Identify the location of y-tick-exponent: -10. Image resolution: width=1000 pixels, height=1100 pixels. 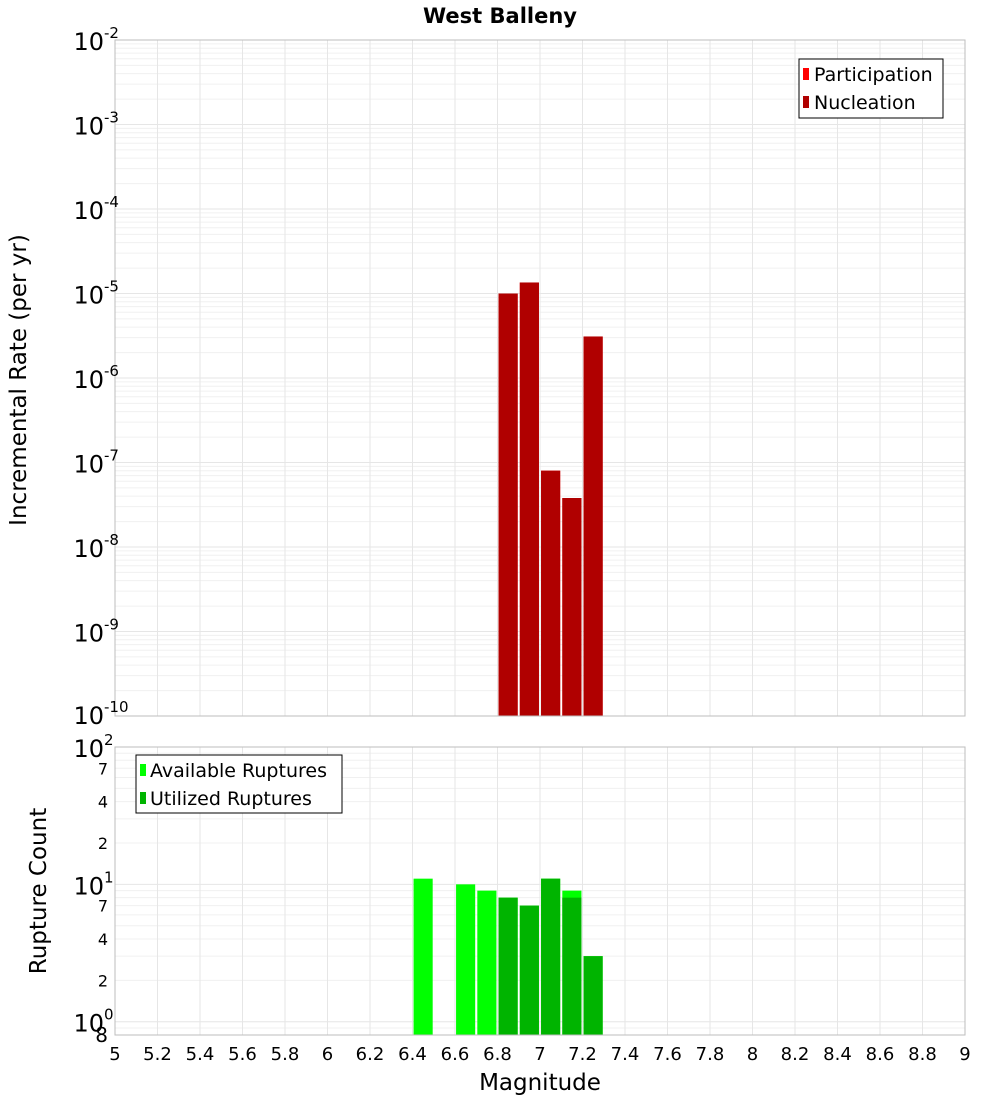
(116, 707).